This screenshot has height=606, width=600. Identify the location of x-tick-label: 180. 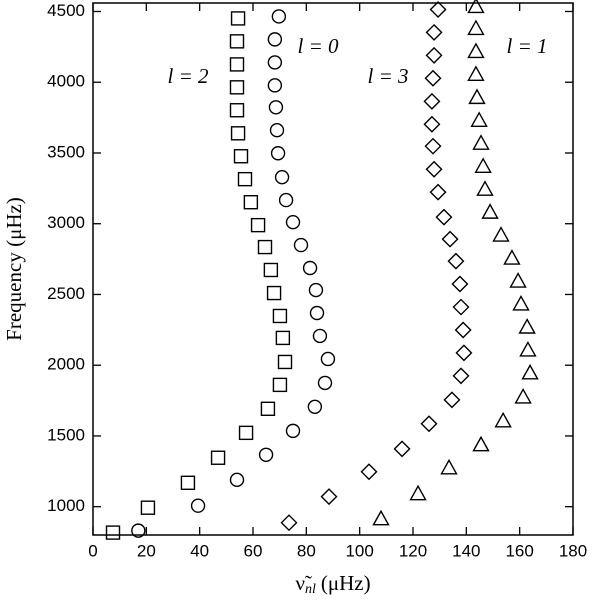
(573, 550).